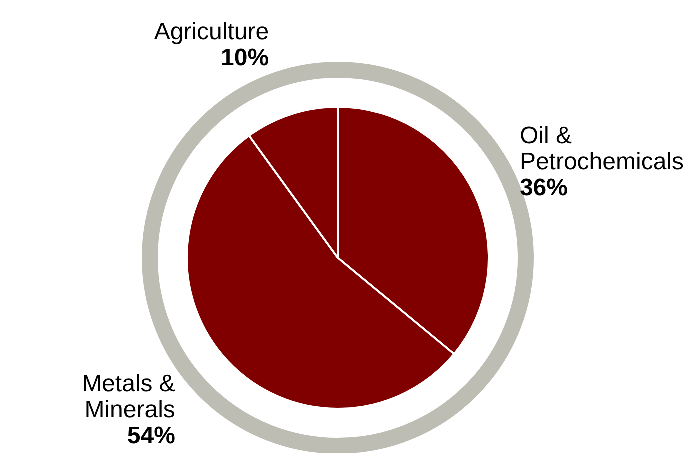  I want to click on data-label: 10%, so click(245, 58).